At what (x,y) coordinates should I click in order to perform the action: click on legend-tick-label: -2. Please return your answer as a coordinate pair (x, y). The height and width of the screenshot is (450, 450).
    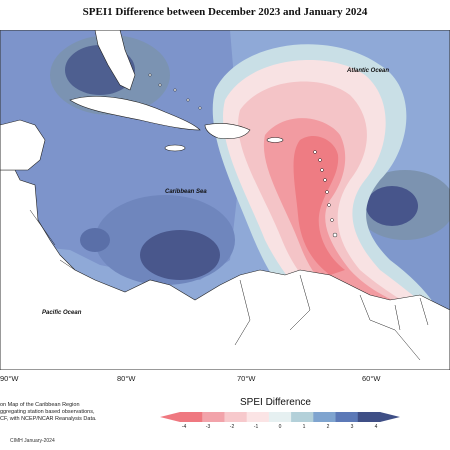
    Looking at the image, I should click on (232, 427).